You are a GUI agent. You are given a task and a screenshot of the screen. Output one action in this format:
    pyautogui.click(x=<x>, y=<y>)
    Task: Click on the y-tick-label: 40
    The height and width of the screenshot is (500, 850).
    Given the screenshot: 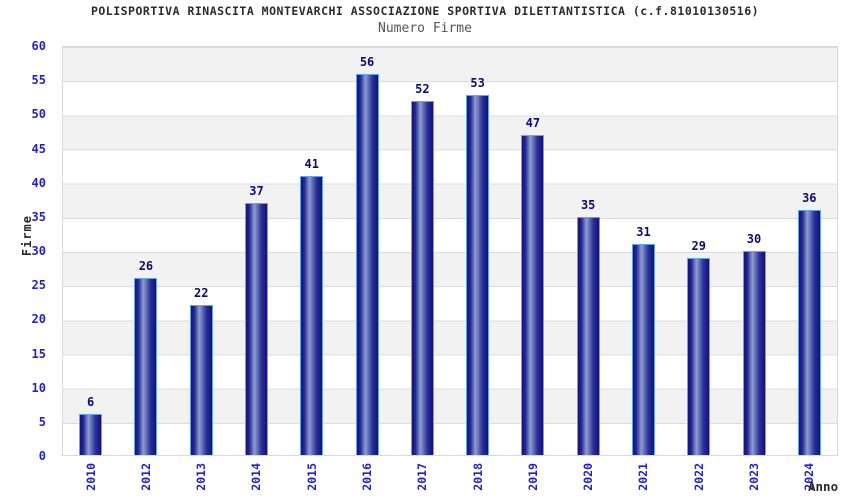 What is the action you would take?
    pyautogui.click(x=38, y=182)
    